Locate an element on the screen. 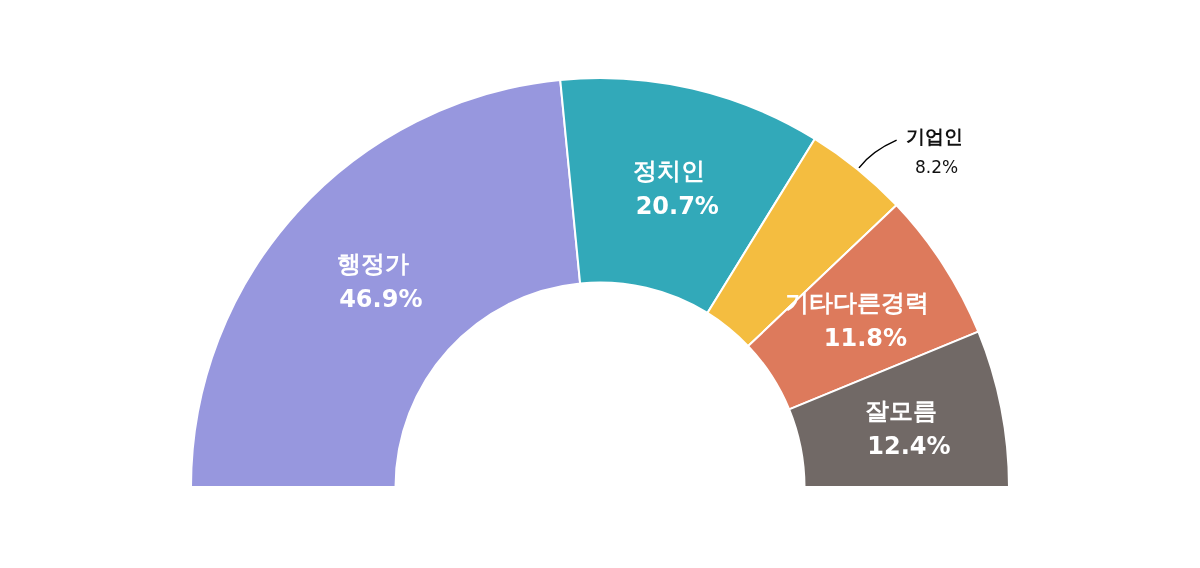 This screenshot has width=1200, height=568. data-label: 20.7% is located at coordinates (677, 206).